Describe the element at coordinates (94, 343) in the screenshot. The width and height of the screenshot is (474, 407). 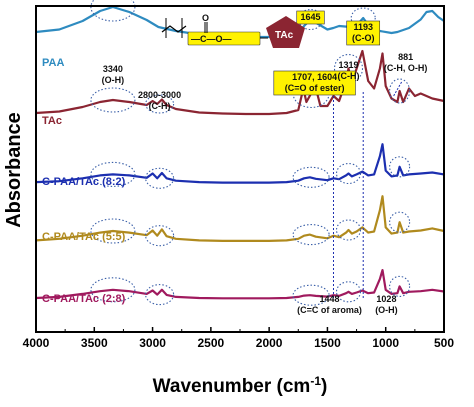
I see `x-tick-label: 3500` at that location.